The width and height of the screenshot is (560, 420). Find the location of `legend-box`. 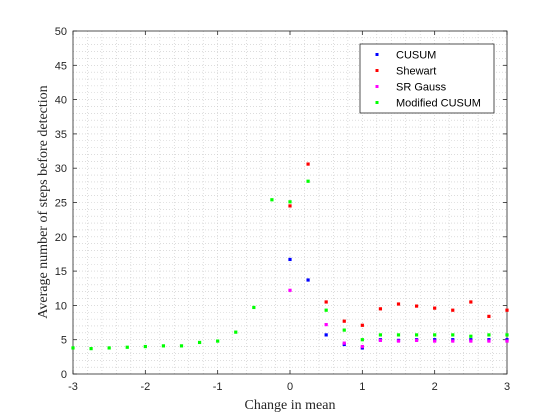

legend-box is located at coordinates (427, 78).